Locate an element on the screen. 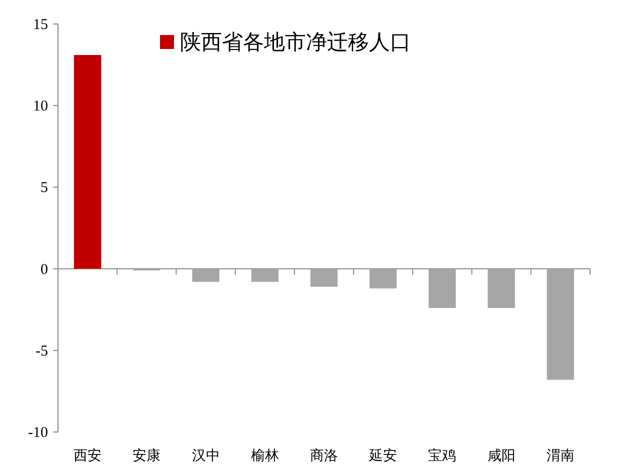 The width and height of the screenshot is (624, 472). y-tick-label: -5 is located at coordinates (42, 351).